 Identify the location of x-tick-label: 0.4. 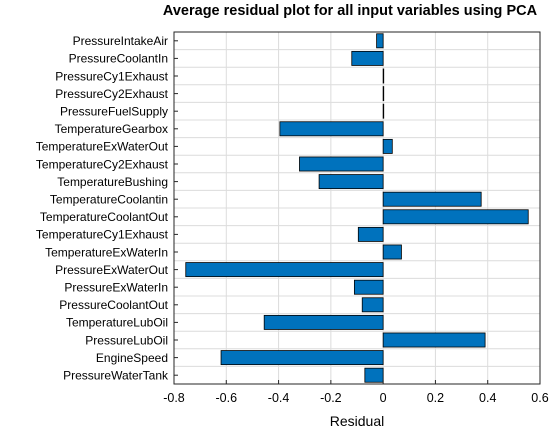
(487, 398).